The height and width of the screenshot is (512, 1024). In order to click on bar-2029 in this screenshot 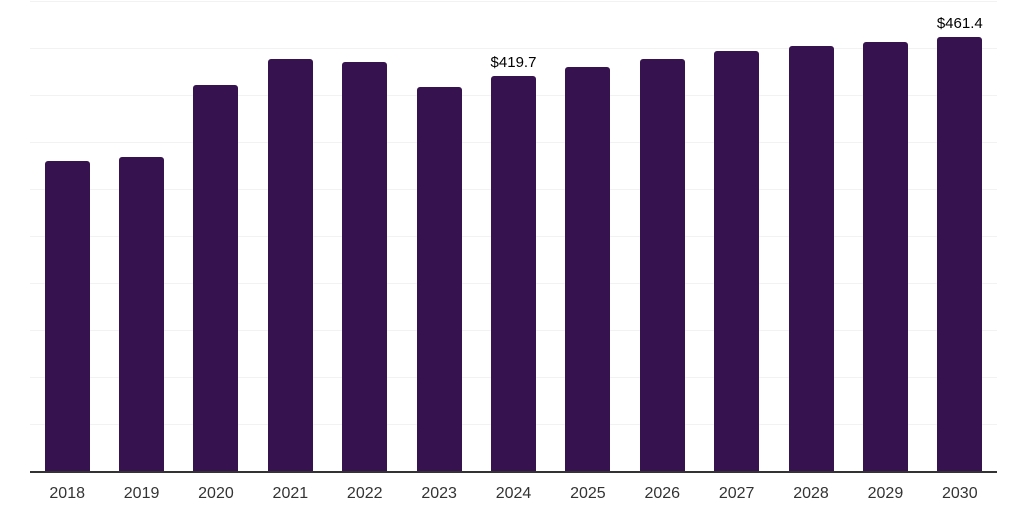, I will do `click(885, 256)`.